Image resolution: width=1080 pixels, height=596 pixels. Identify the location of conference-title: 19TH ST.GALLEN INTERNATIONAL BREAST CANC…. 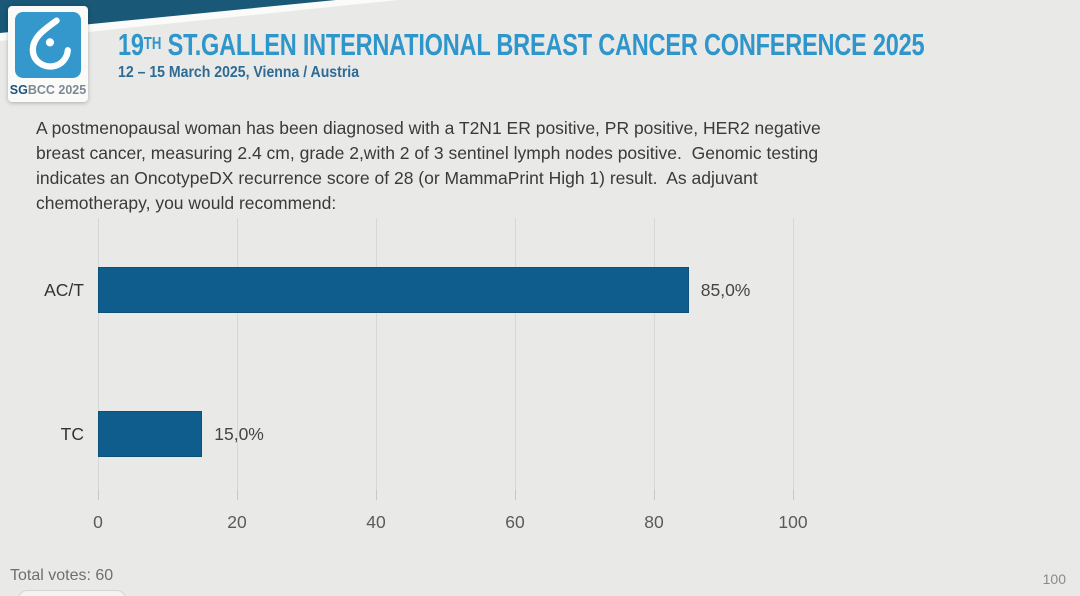
(521, 44).